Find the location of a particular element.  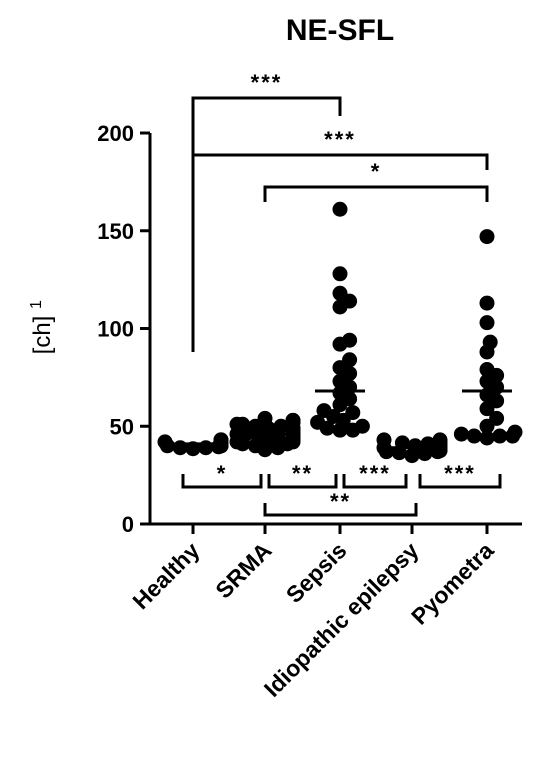

y-axis-label-superscript: 1 is located at coordinates (36, 304).